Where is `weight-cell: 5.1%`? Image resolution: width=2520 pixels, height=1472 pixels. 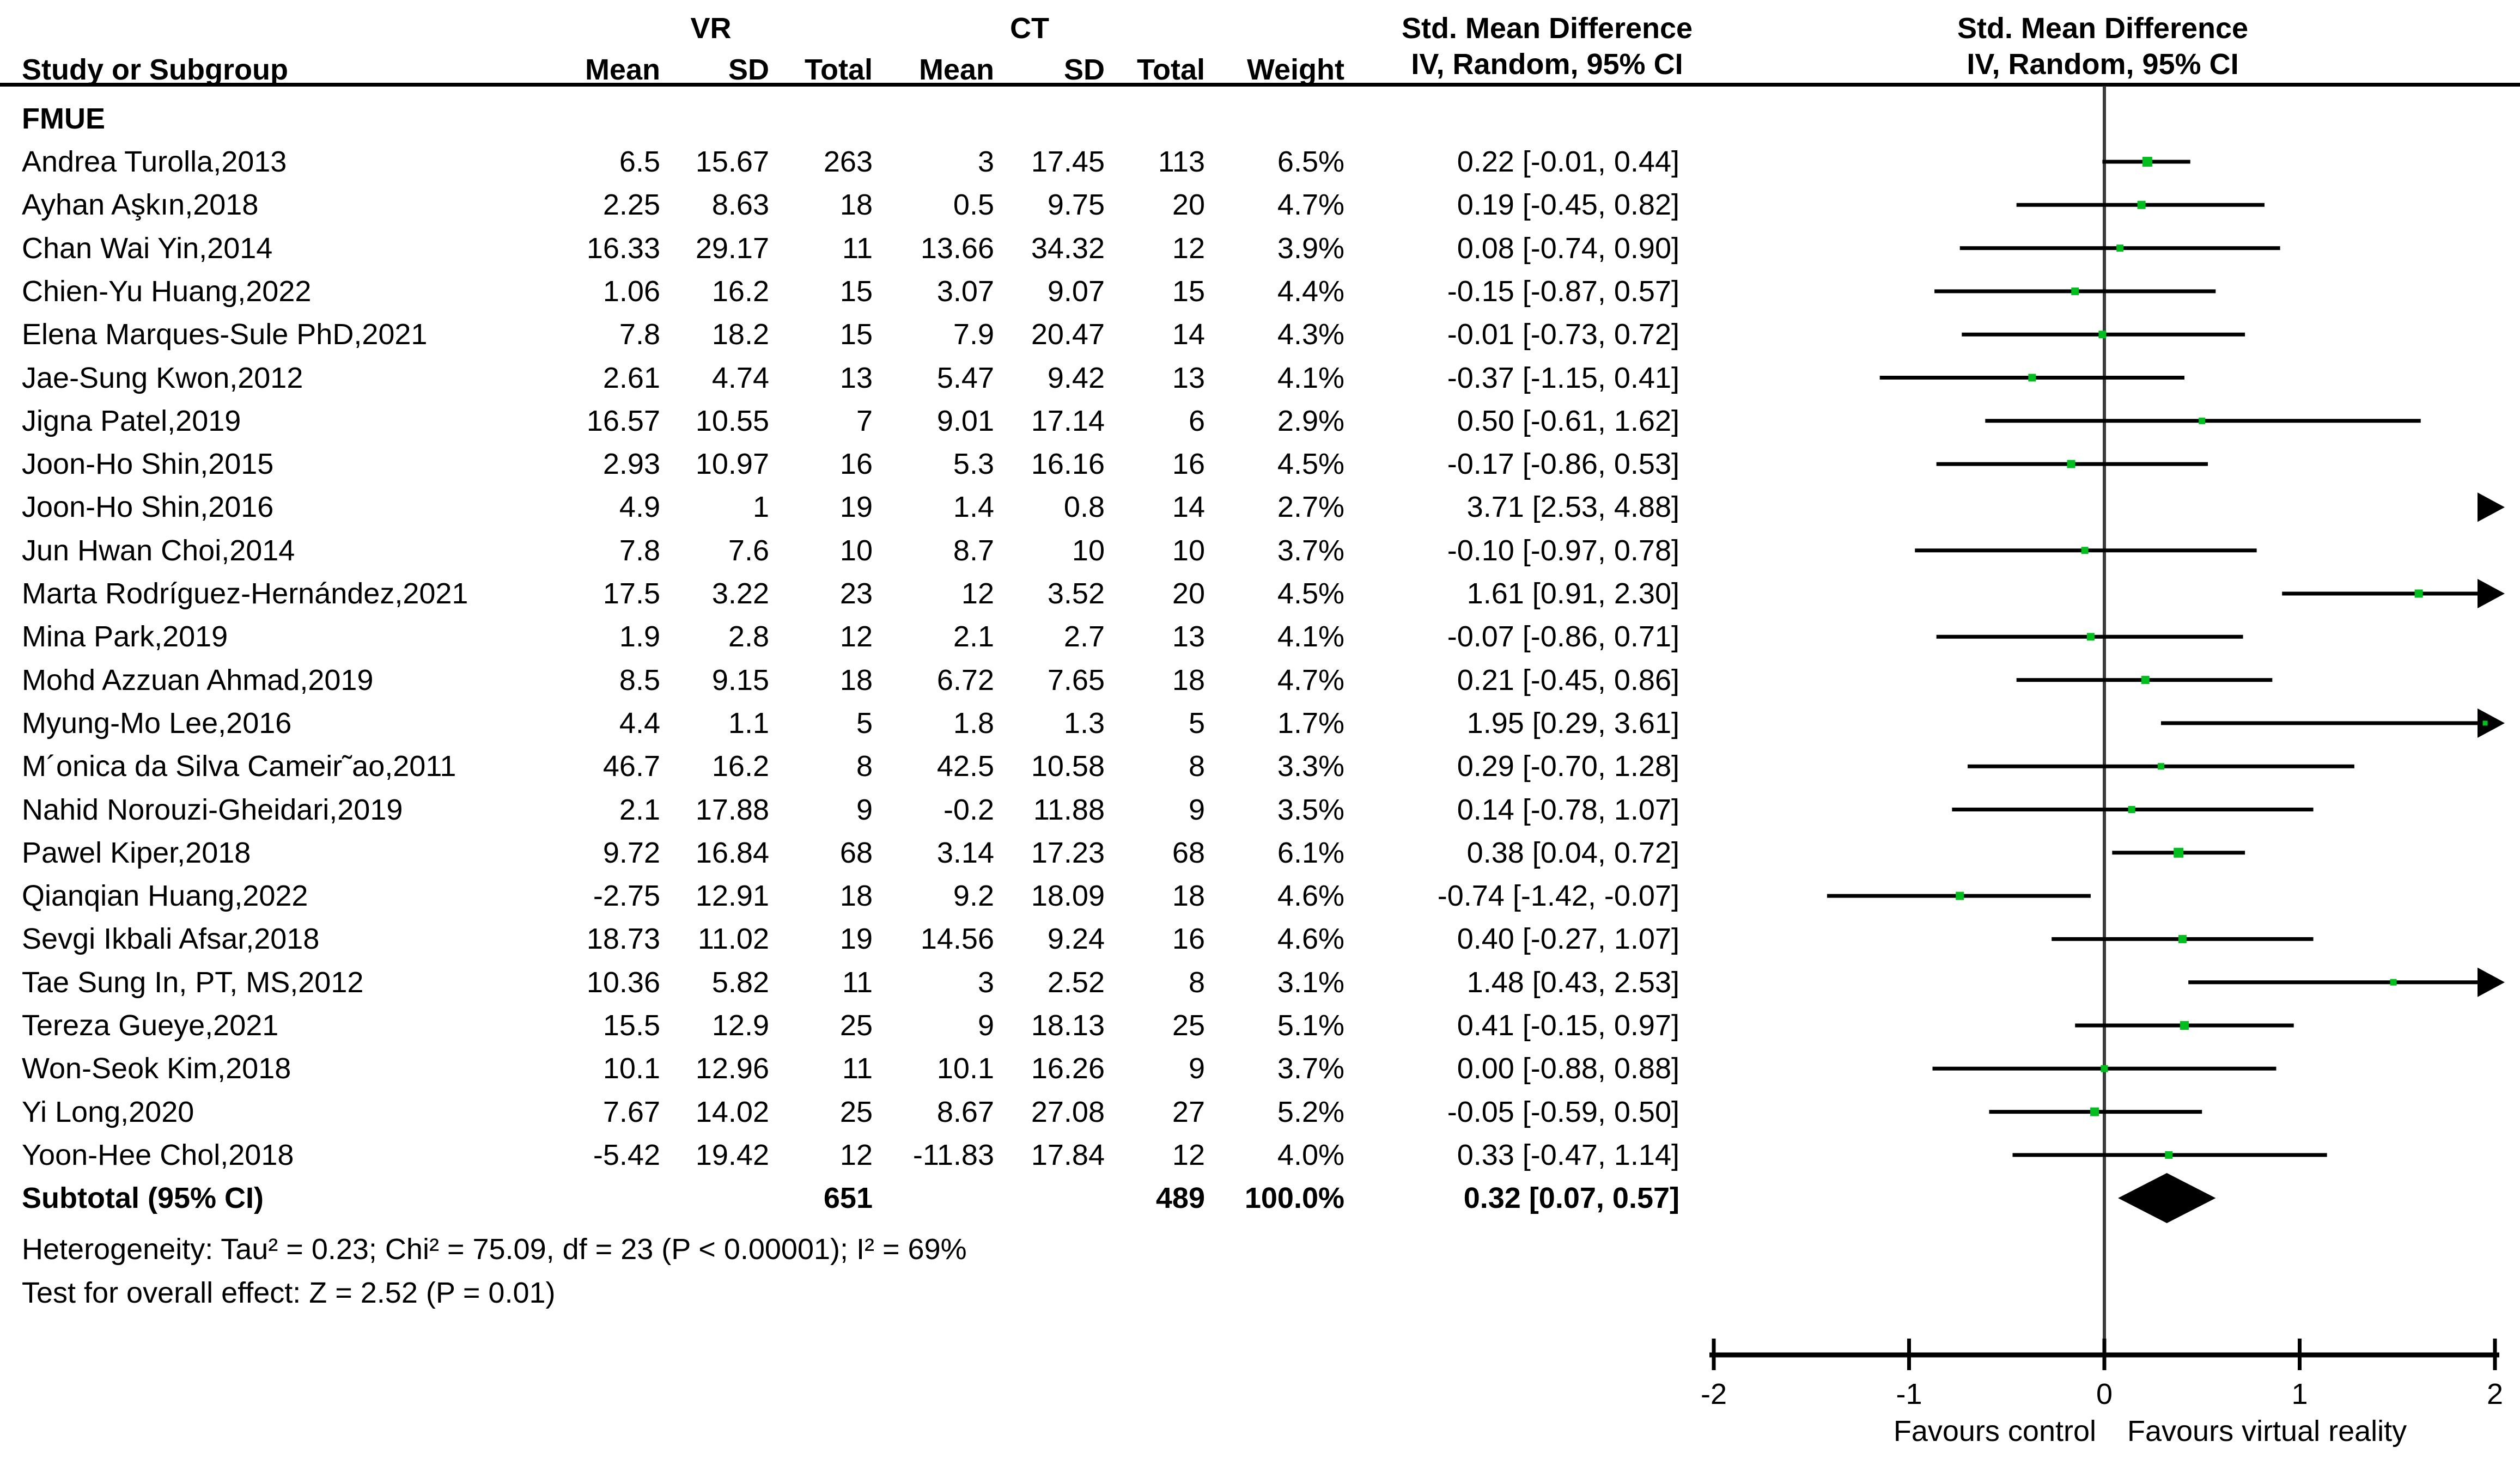 weight-cell: 5.1% is located at coordinates (1310, 1025).